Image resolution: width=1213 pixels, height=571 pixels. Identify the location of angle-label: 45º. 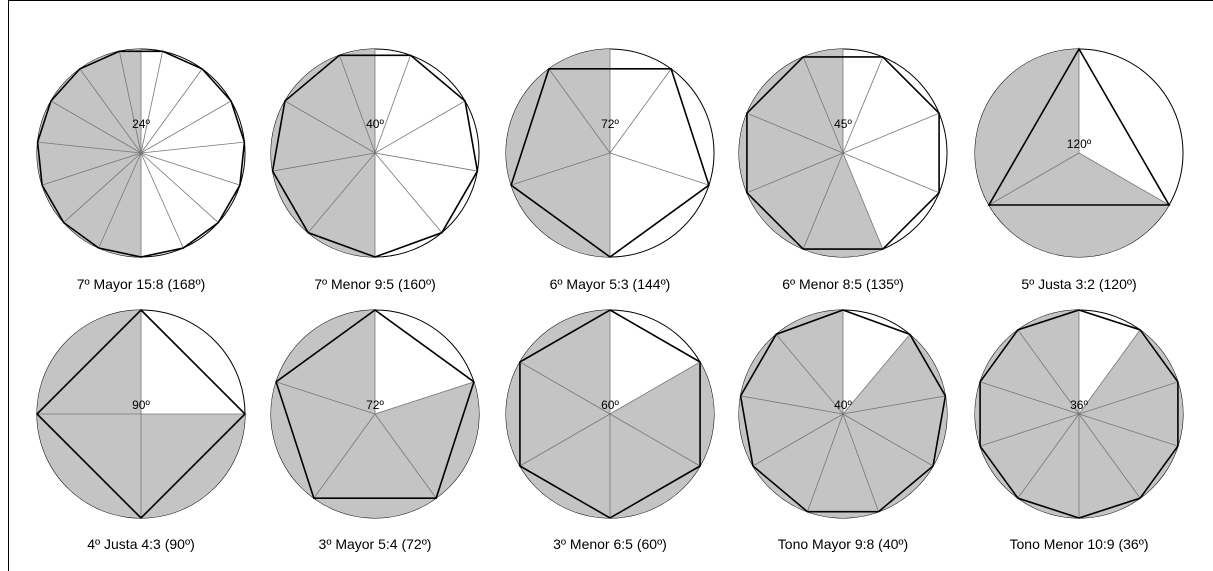
(843, 124).